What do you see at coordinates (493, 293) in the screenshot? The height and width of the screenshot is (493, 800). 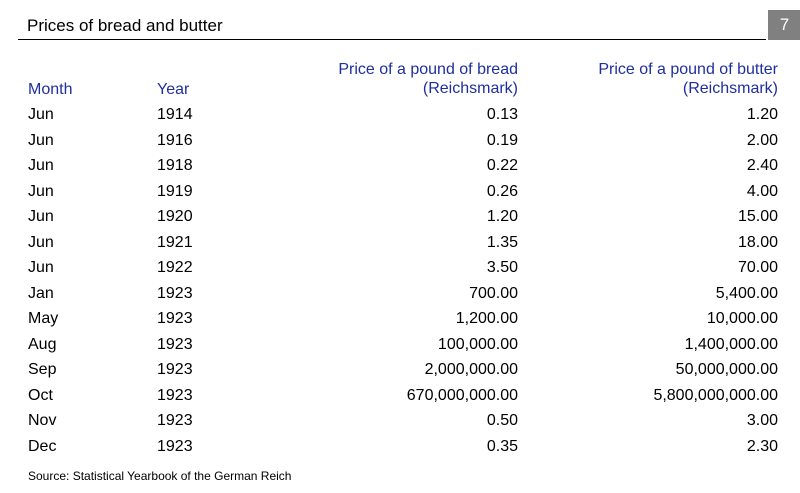 I see `cell-bread-price: 700.00` at bounding box center [493, 293].